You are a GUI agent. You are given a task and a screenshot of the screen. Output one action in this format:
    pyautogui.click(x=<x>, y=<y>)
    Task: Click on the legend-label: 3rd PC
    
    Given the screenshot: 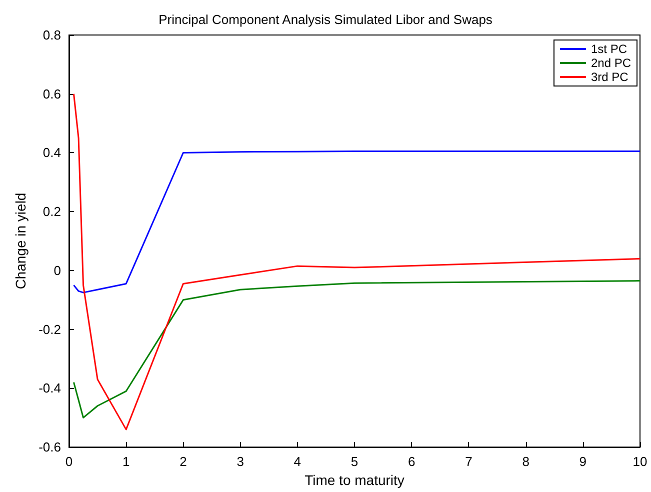 What is the action you would take?
    pyautogui.click(x=609, y=77)
    